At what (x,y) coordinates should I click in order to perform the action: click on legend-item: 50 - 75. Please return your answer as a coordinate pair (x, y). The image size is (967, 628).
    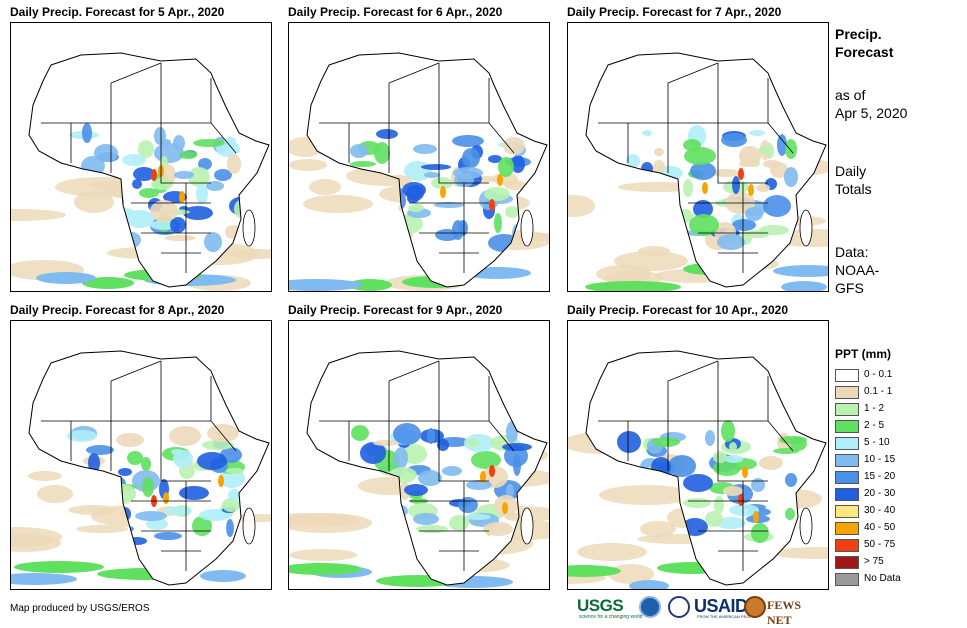
    Looking at the image, I should click on (895, 545).